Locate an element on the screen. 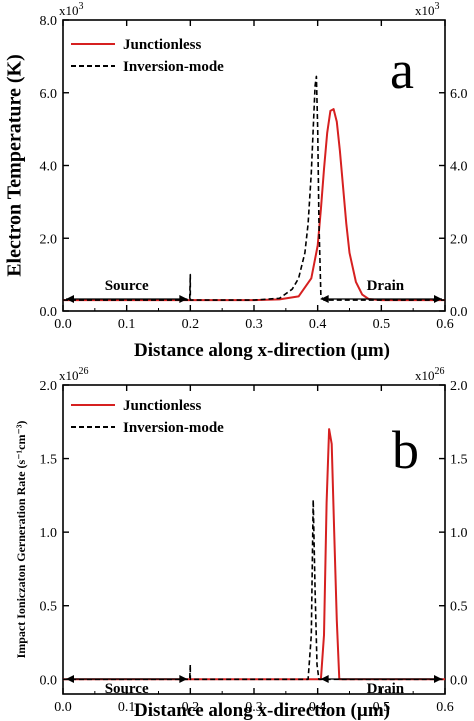  y-tick-label-right: 1.5 is located at coordinates (459, 460).